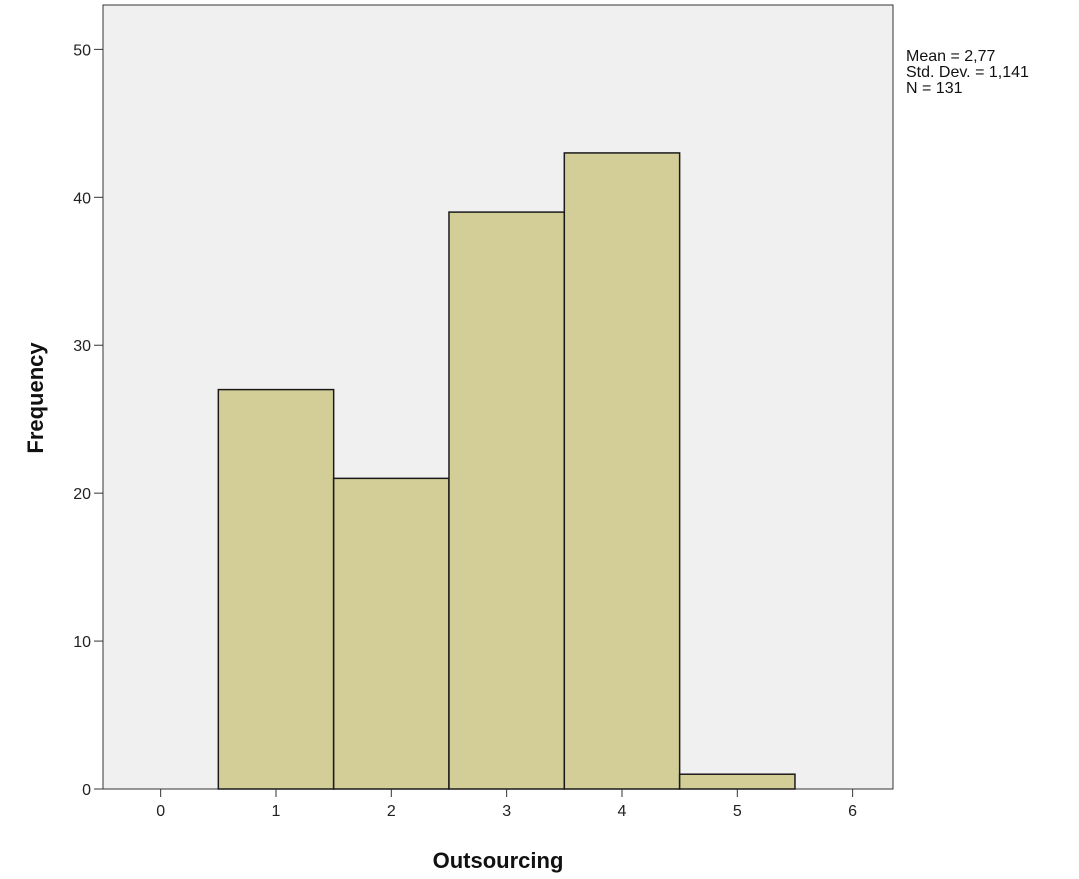 Image resolution: width=1079 pixels, height=879 pixels. Describe the element at coordinates (737, 811) in the screenshot. I see `x-tick-label: 5` at that location.